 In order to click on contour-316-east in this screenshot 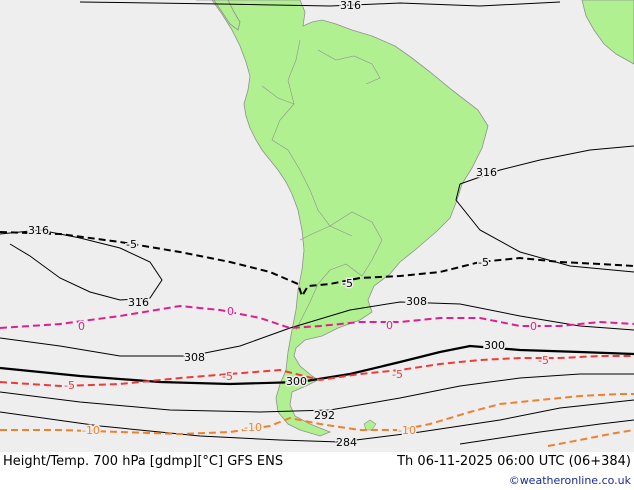, I will do `click(546, 165)`.